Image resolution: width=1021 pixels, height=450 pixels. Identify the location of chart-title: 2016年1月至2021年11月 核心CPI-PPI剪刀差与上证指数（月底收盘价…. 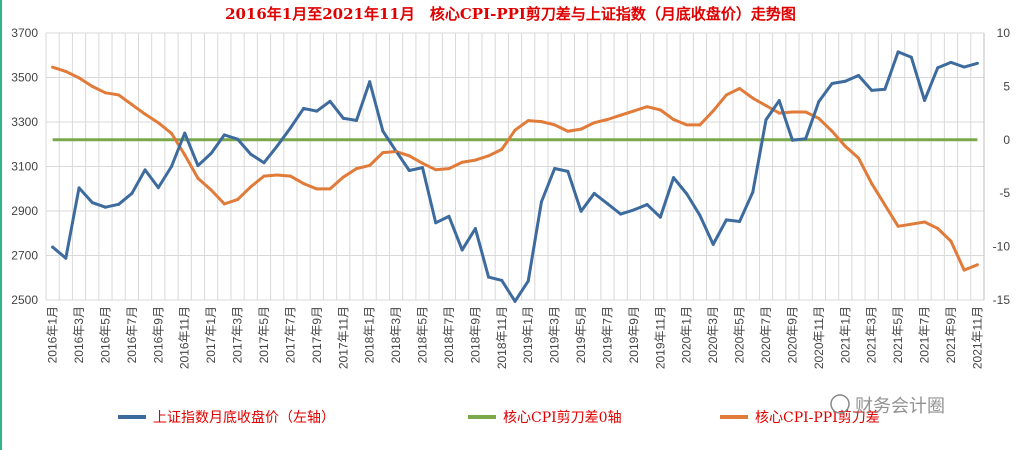
(510, 14).